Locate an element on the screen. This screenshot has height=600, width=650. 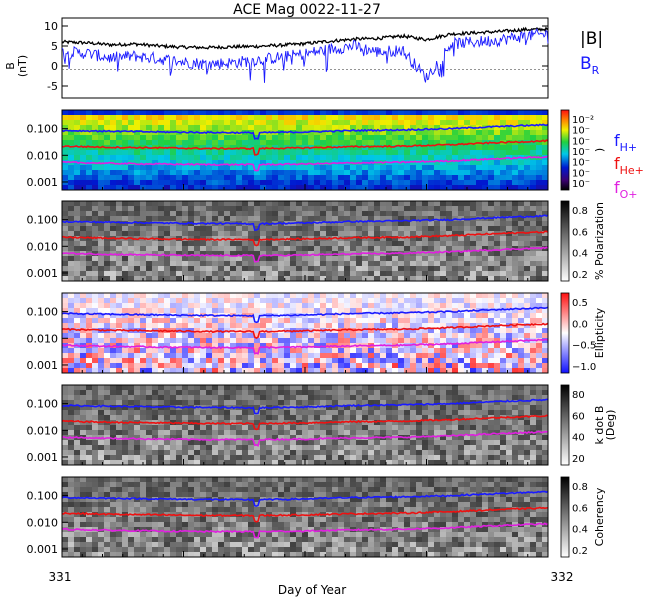
b-axis-label: B is located at coordinates (10, 66).